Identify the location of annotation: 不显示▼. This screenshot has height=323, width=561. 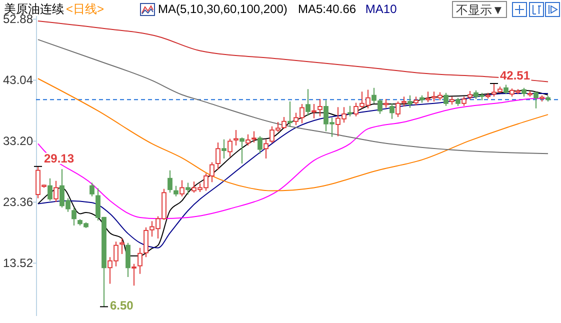
(480, 10).